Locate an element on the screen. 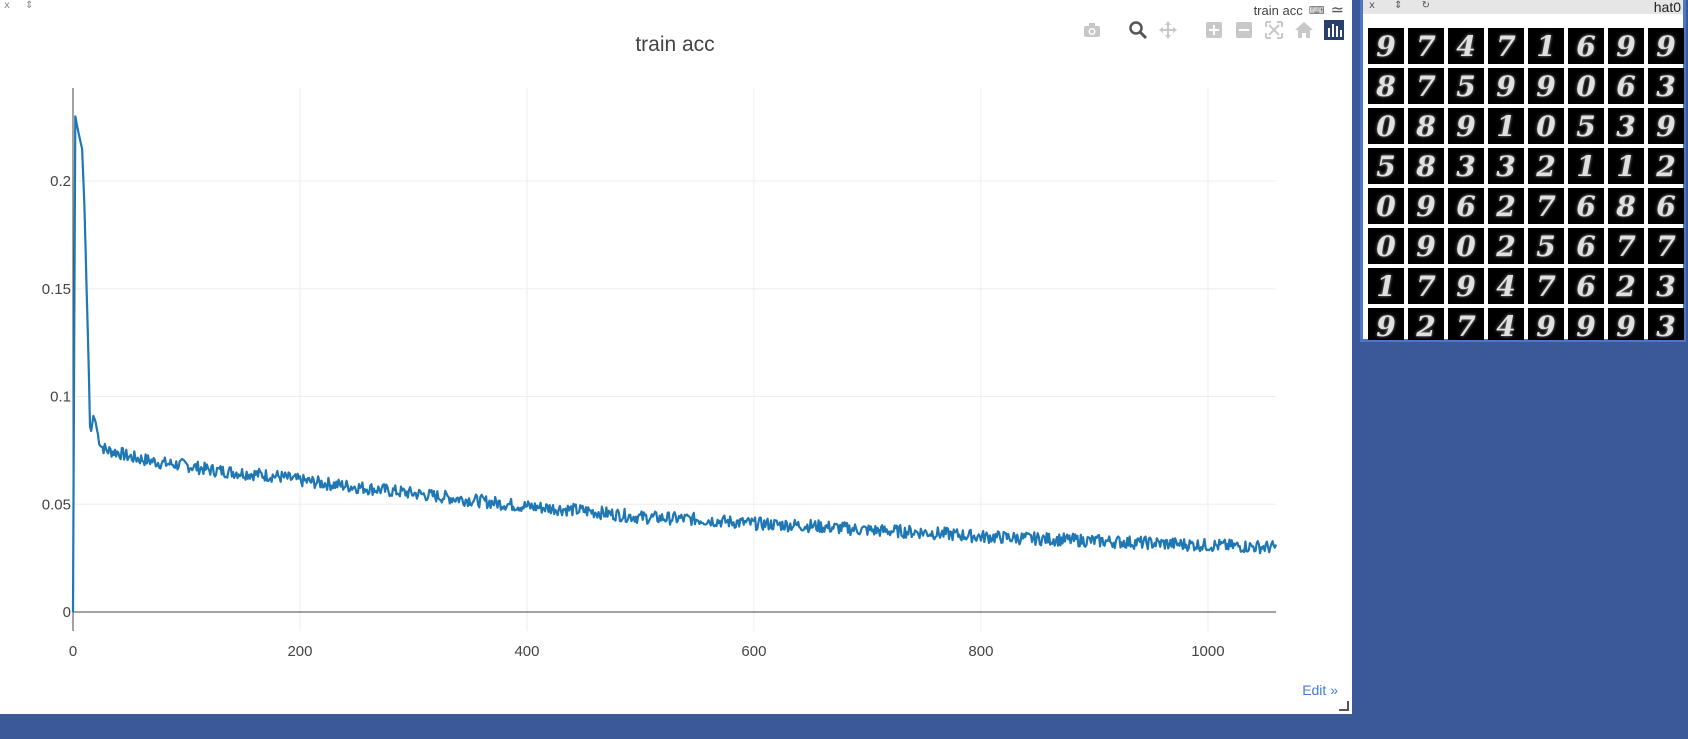  image-window-titlebar: x ⇕ ↻ hat0 is located at coordinates (1523, 7).